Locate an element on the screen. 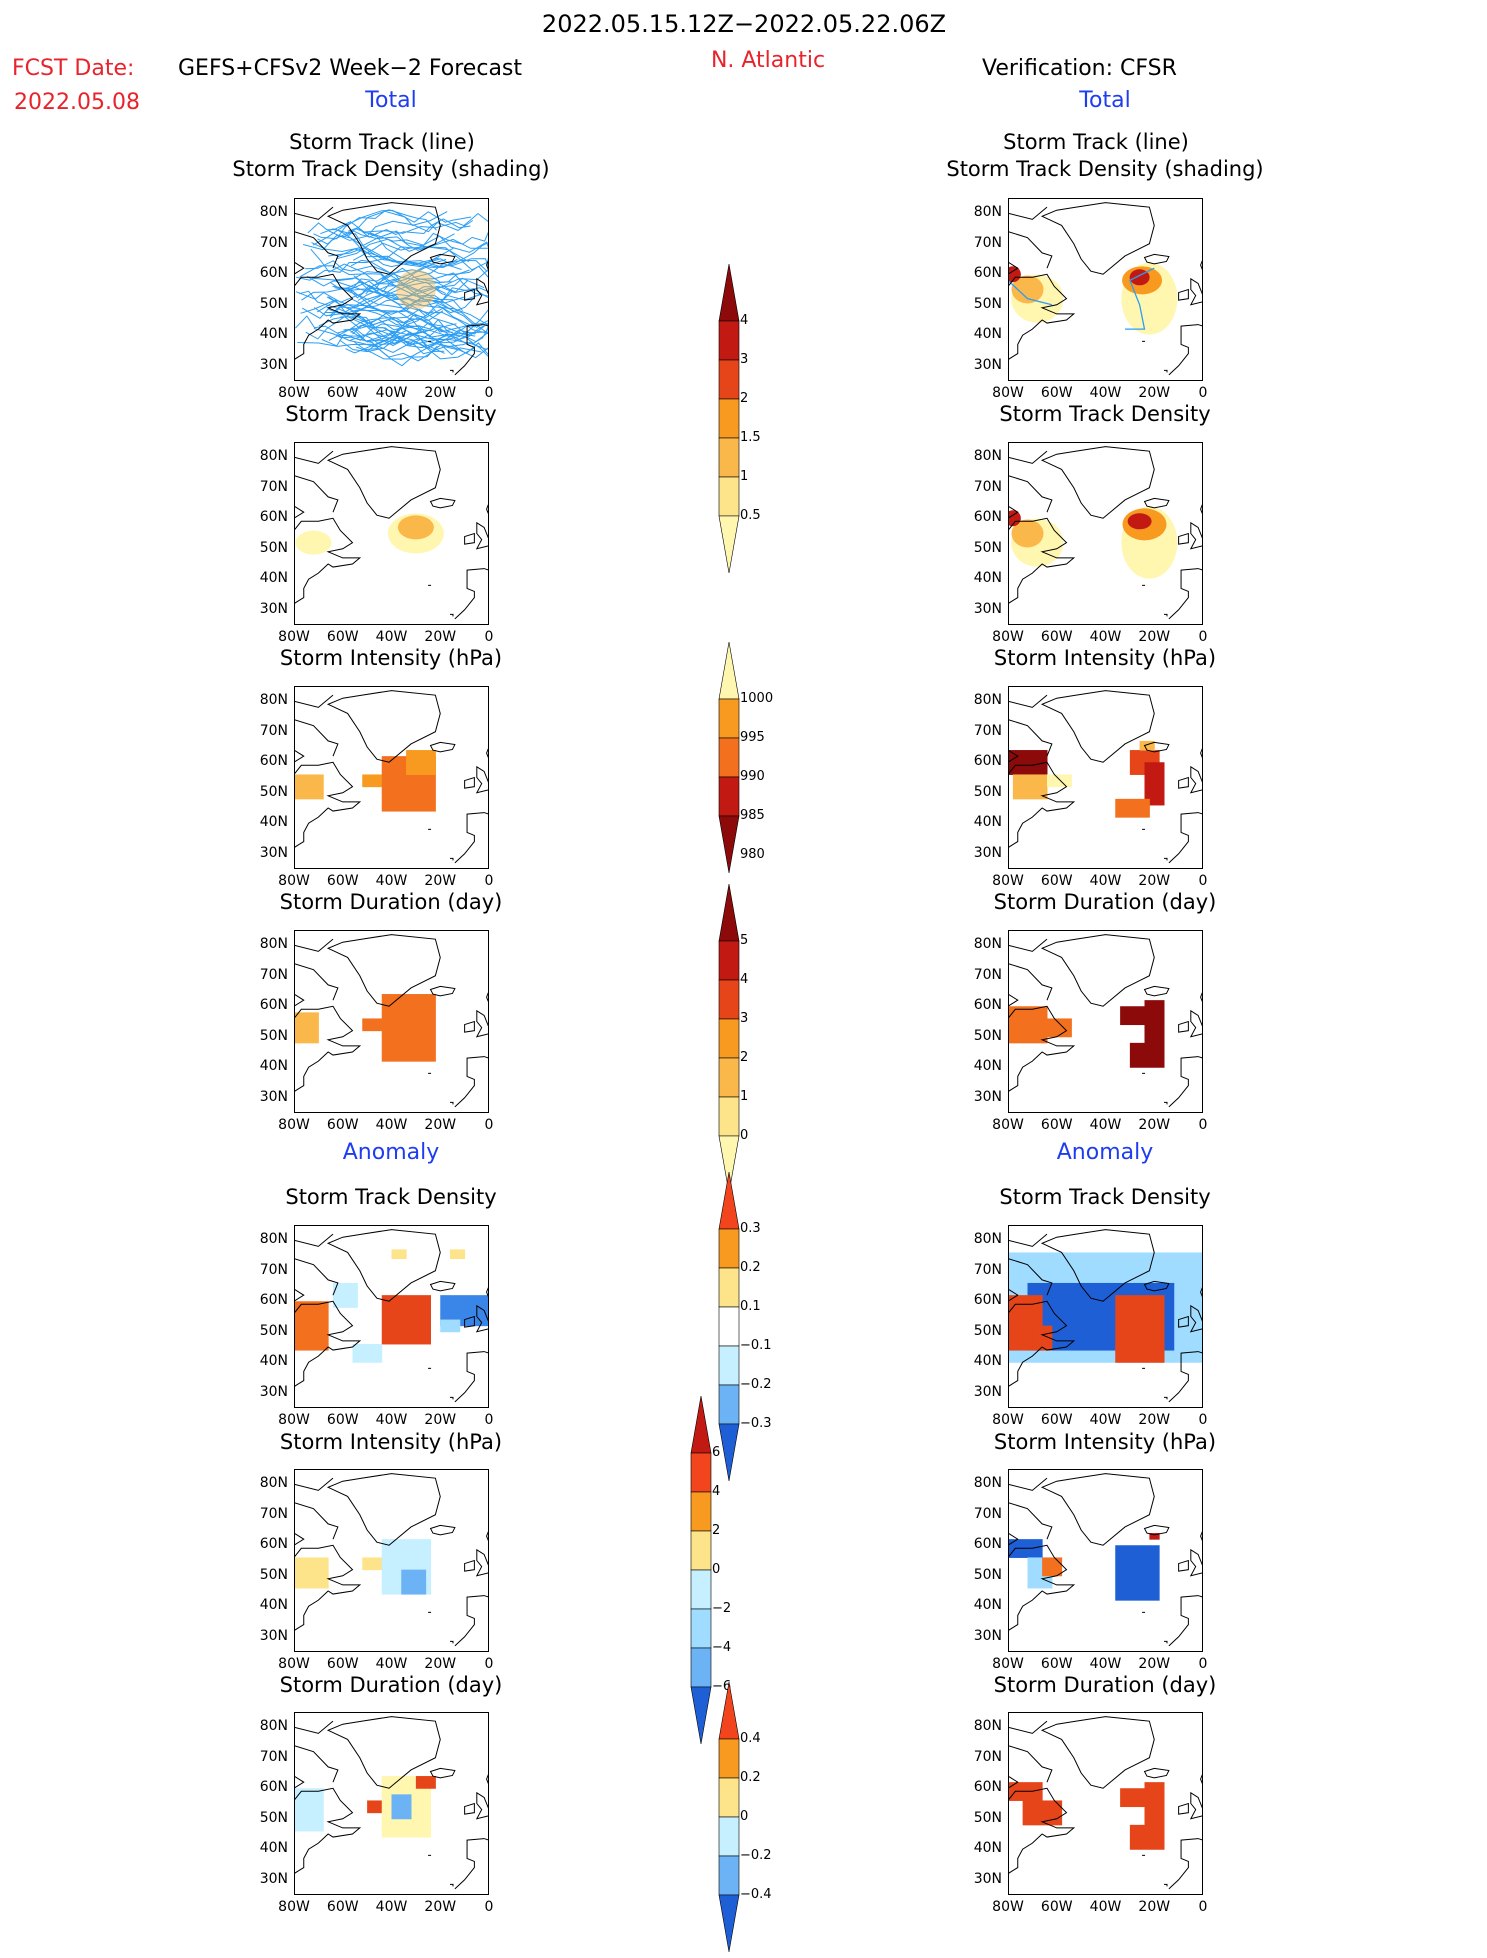  map-density-anom-verification: 80N 70N 60N 50N 40N 30N 80W 60W 40W 20W 0 is located at coordinates (1090, 1326).